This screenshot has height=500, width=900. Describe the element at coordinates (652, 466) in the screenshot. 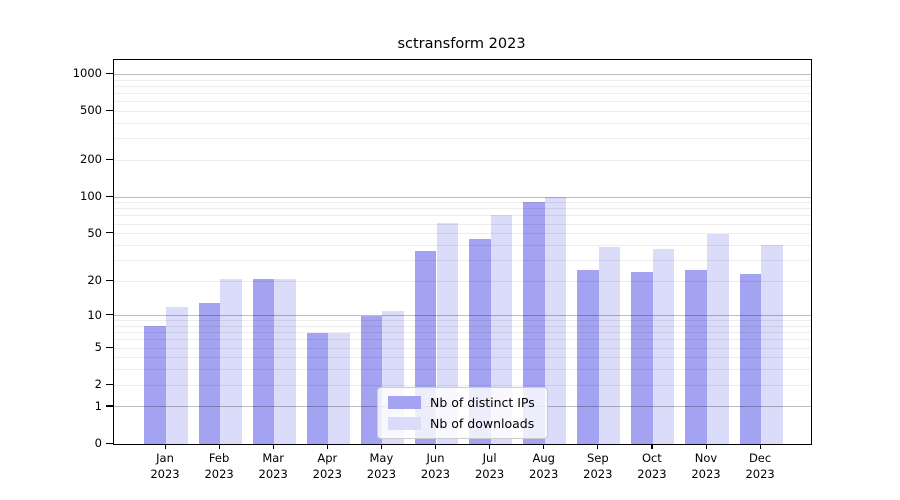

I see `x-axis-tick-label: Oct 2023` at that location.